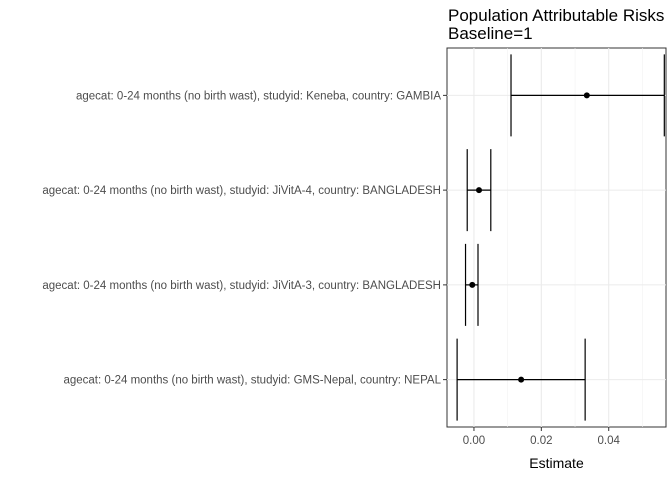 This screenshot has width=672, height=480. Describe the element at coordinates (490, 33) in the screenshot. I see `chart-title-line-2: Baseline=1` at that location.